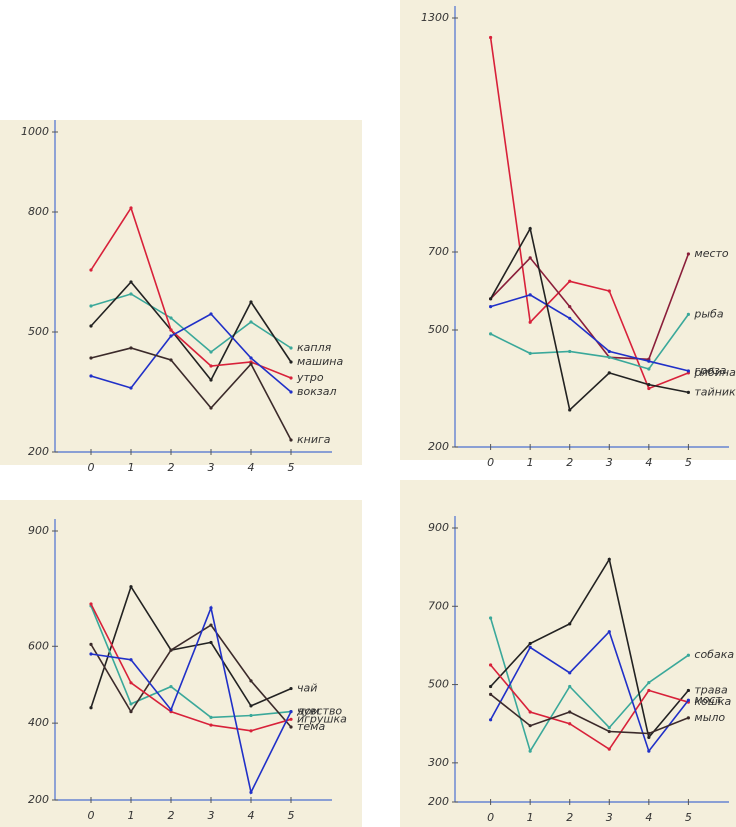  What do you see at coordinates (316, 391) in the screenshot?
I see `series-label: вокзал` at bounding box center [316, 391].